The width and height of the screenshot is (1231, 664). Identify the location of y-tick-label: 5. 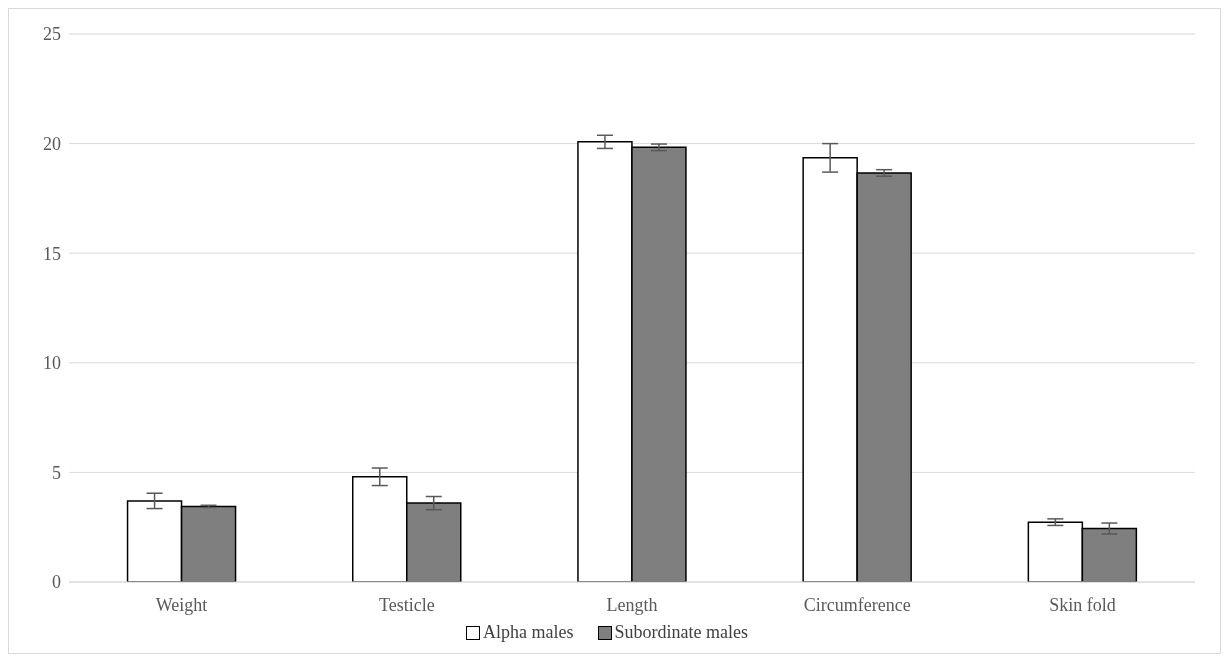
(56, 472).